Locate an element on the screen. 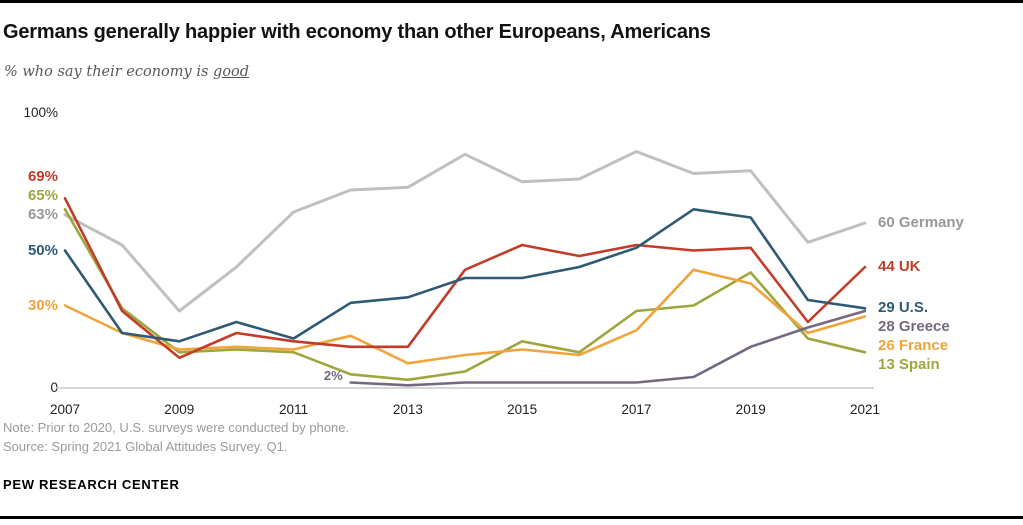 This screenshot has height=525, width=1023. chart-subtitle-underlined-word: good is located at coordinates (231, 72).